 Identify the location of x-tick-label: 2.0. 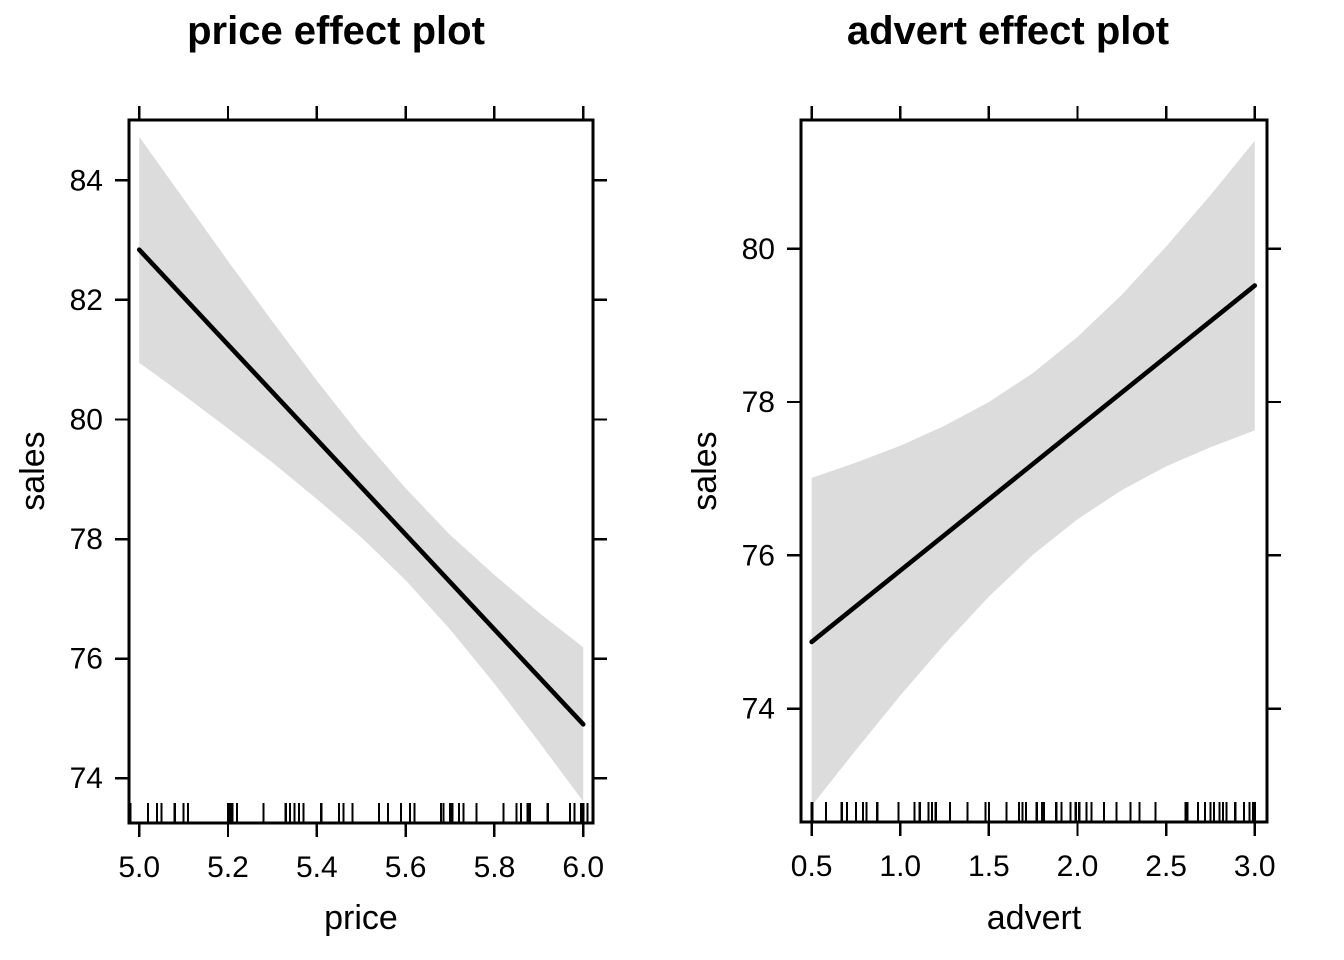
(1078, 866).